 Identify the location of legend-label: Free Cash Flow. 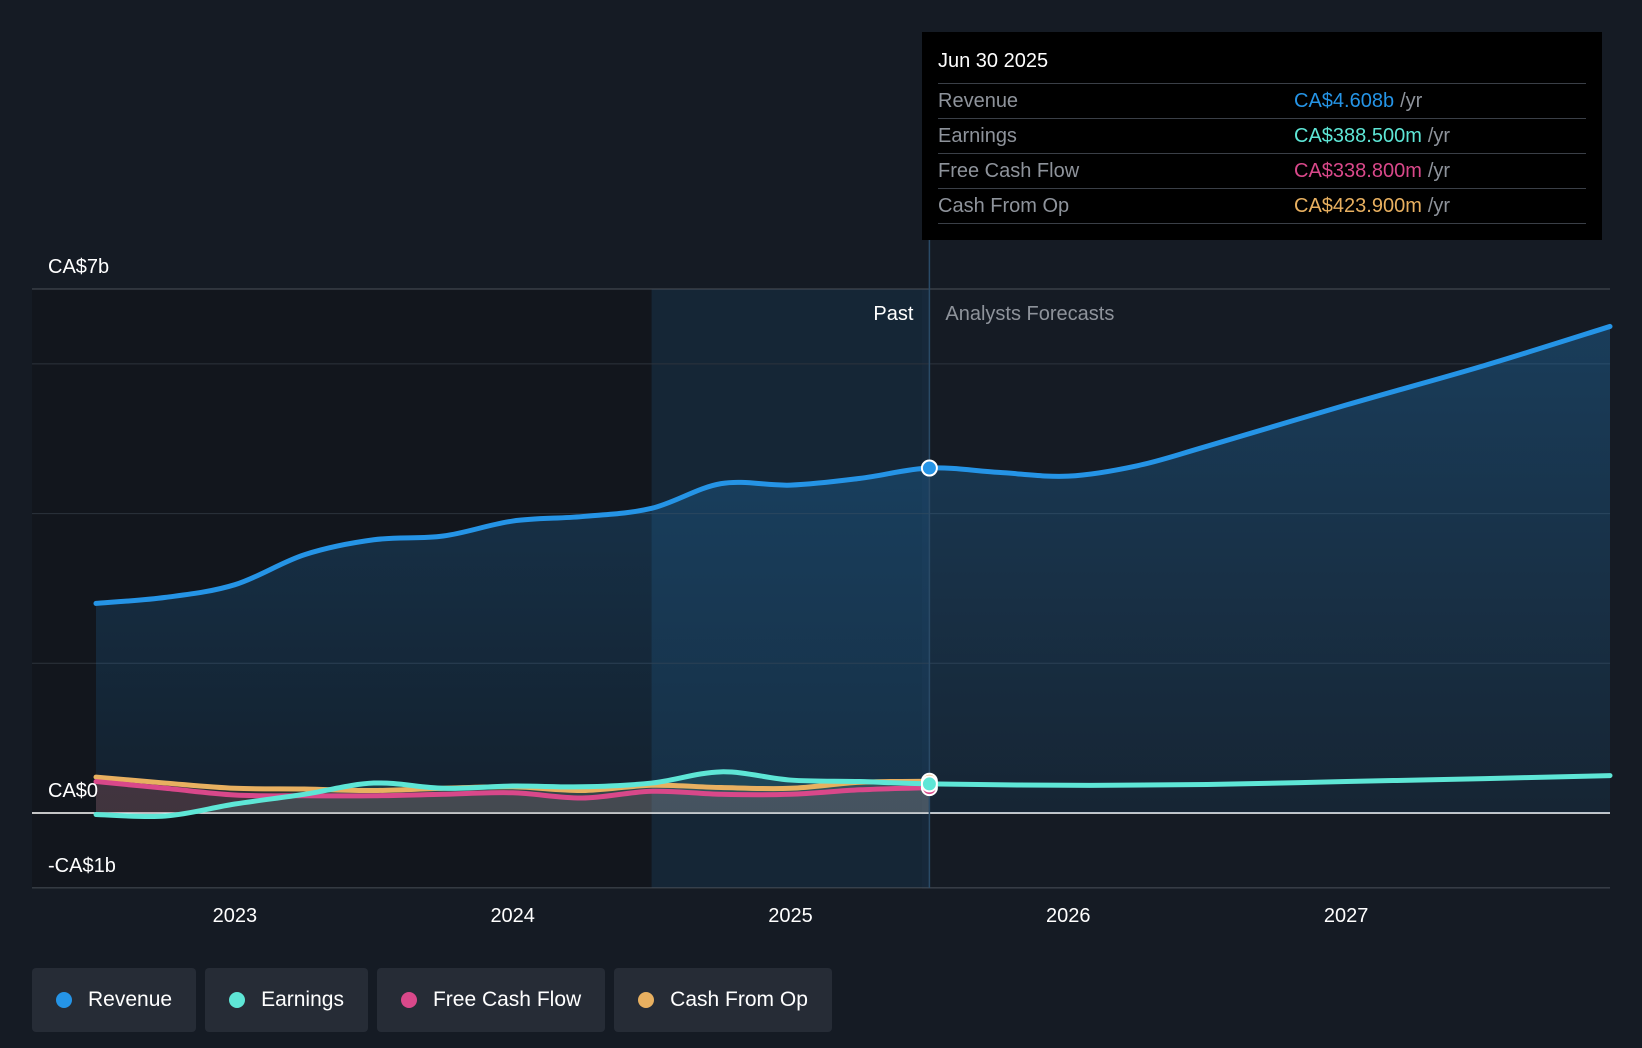
(507, 999).